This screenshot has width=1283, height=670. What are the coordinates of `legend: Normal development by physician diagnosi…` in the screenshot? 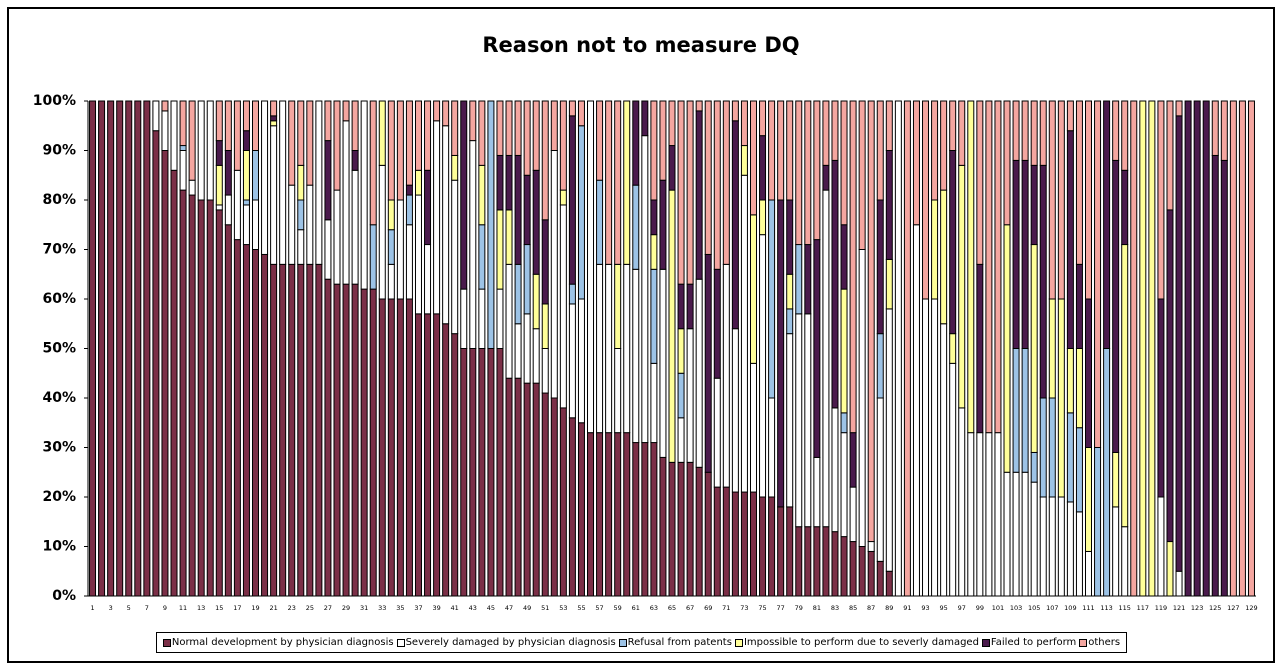 It's located at (641, 642).